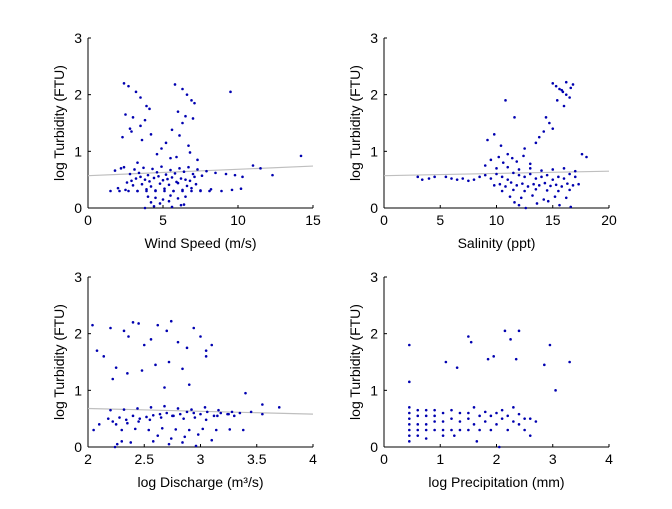 This screenshot has width=672, height=509. What do you see at coordinates (88, 220) in the screenshot?
I see `x-tick-label: 0` at bounding box center [88, 220].